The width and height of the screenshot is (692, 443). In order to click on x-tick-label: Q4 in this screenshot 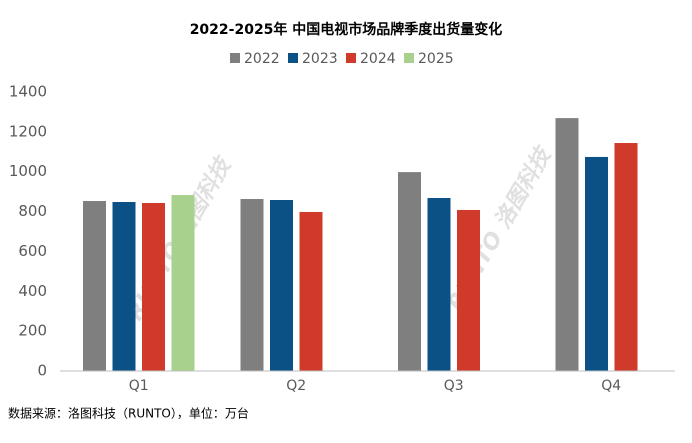, I will do `click(611, 386)`.